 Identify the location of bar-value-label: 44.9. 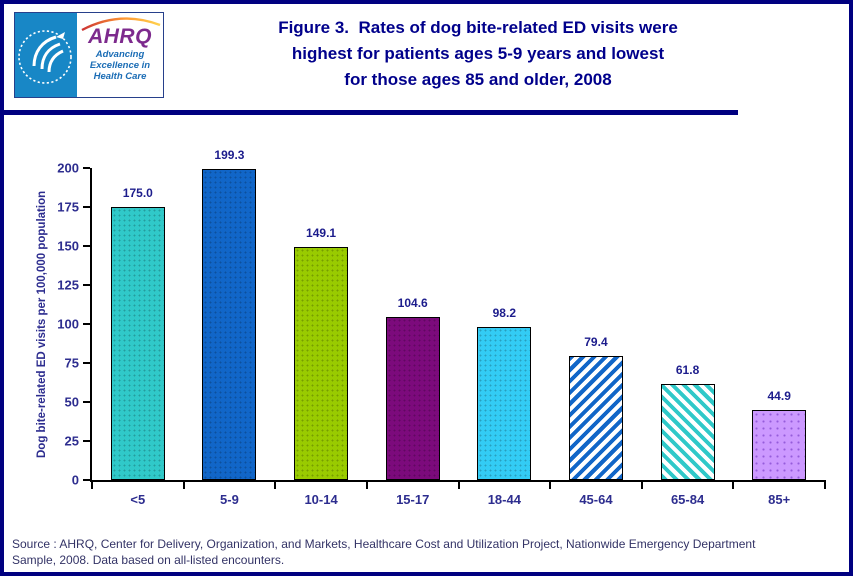
(779, 396).